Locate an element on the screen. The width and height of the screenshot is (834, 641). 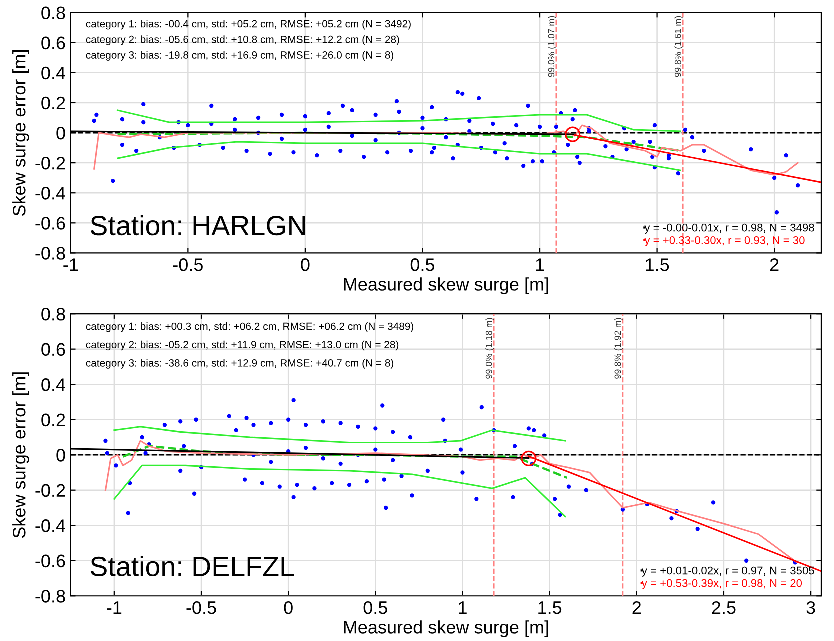
ref-line-label: 99.8% (1.92 m) is located at coordinates (618, 348).